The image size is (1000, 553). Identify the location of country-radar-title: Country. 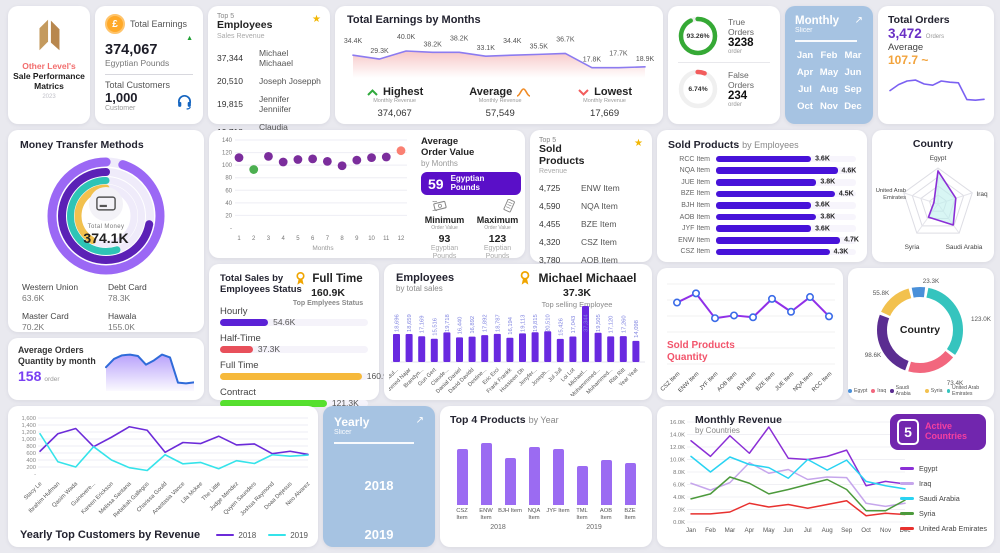
(933, 144).